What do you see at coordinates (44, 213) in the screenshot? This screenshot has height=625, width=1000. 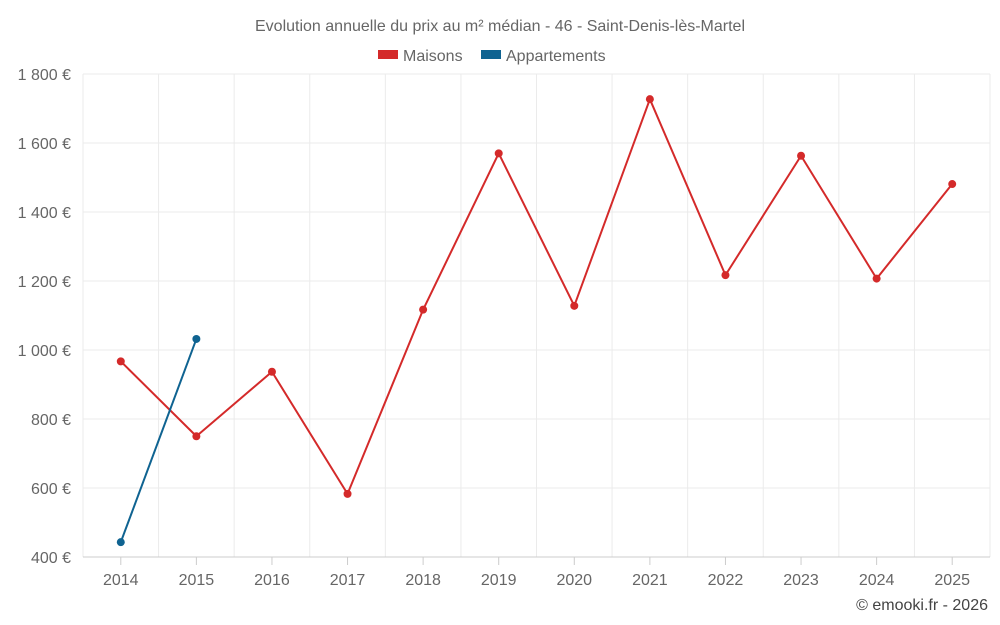 I see `y-tick-label: 1 400 €` at bounding box center [44, 213].